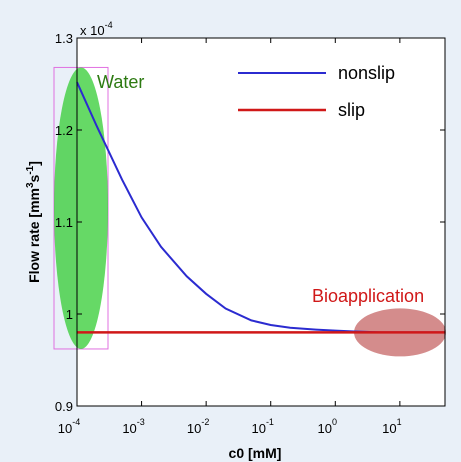 The width and height of the screenshot is (461, 462). Describe the element at coordinates (64, 222) in the screenshot. I see `y-tick-label: 1.1` at that location.